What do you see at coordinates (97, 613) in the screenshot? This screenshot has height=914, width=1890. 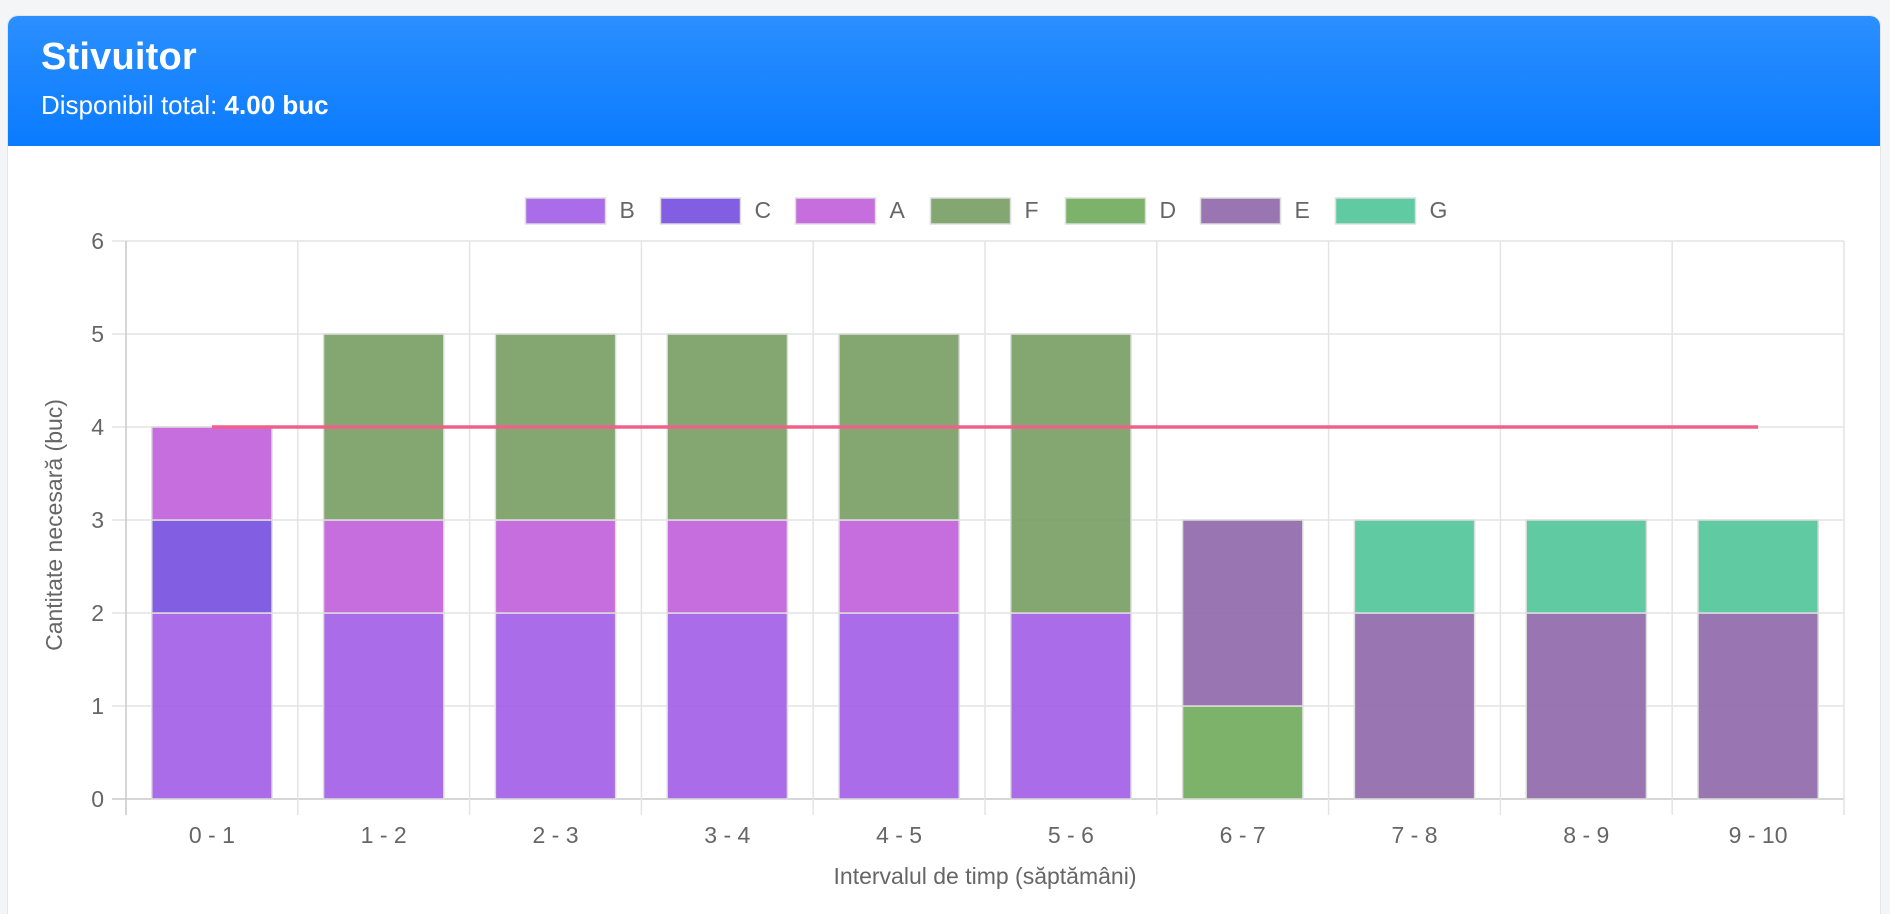 I see `y-tick-label: 2` at bounding box center [97, 613].